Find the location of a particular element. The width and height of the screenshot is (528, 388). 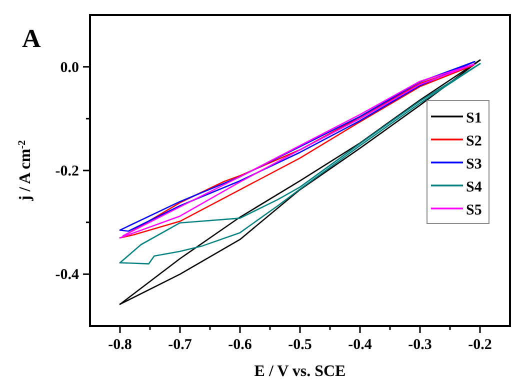

legend-label: S2 is located at coordinates (474, 142).